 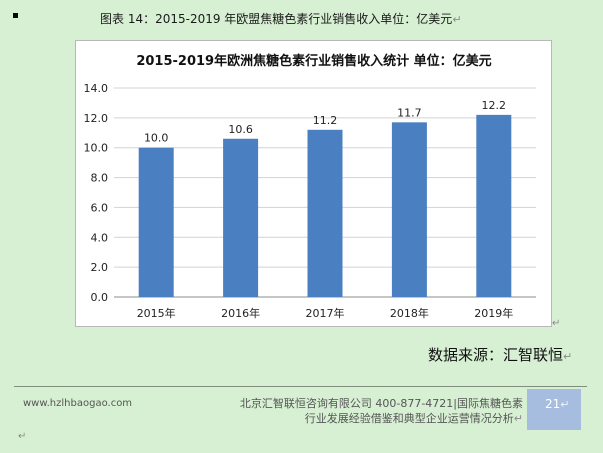 I want to click on y-tick-label: 12.0, so click(x=96, y=118).